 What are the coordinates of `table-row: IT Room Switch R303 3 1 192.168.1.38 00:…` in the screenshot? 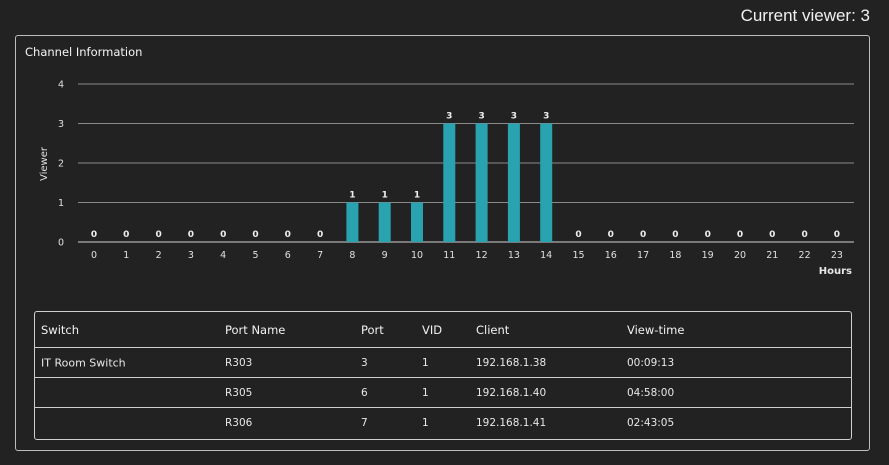 It's located at (443, 363).